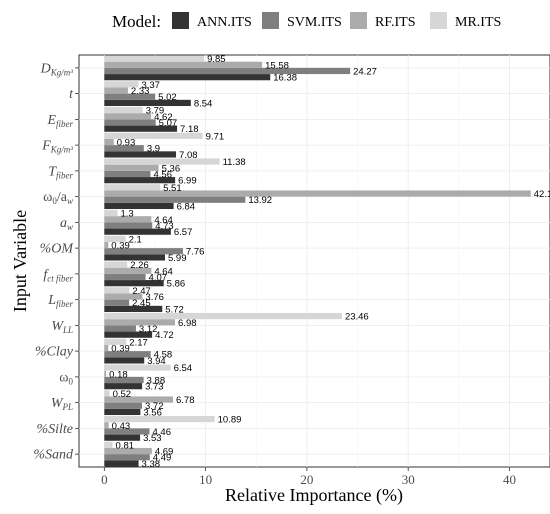 The image size is (550, 514). Describe the element at coordinates (54, 429) in the screenshot. I see `y-tick-label-silte: %Silte` at that location.